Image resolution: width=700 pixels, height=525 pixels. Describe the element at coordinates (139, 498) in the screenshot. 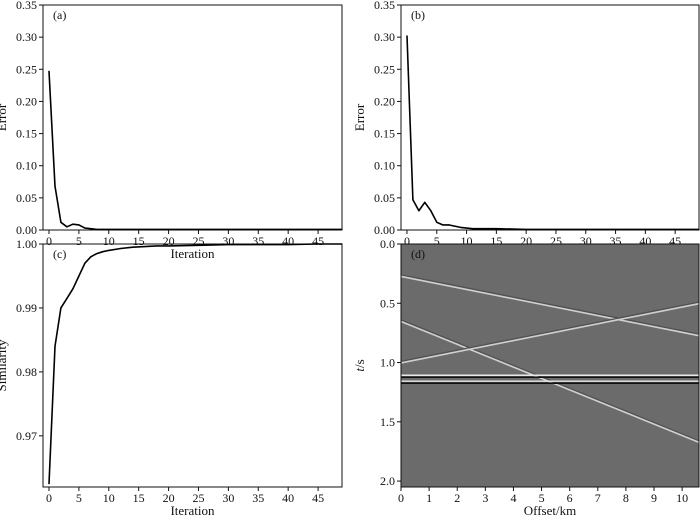

I see `x-tick-label: 15` at that location.